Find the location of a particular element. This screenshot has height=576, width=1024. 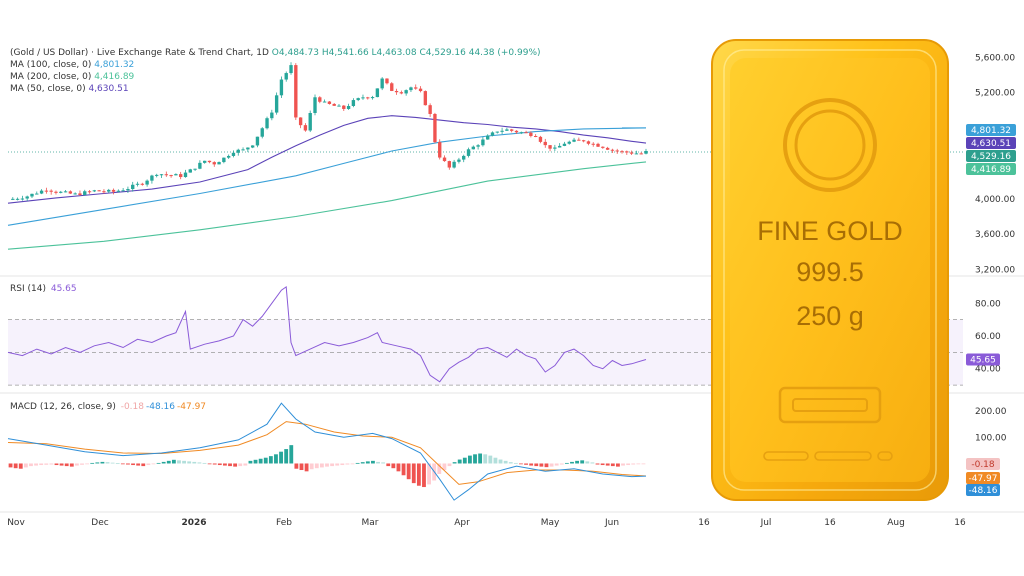

rsi-axis: 80.00 60.00 40.00 is located at coordinates (988, 336).